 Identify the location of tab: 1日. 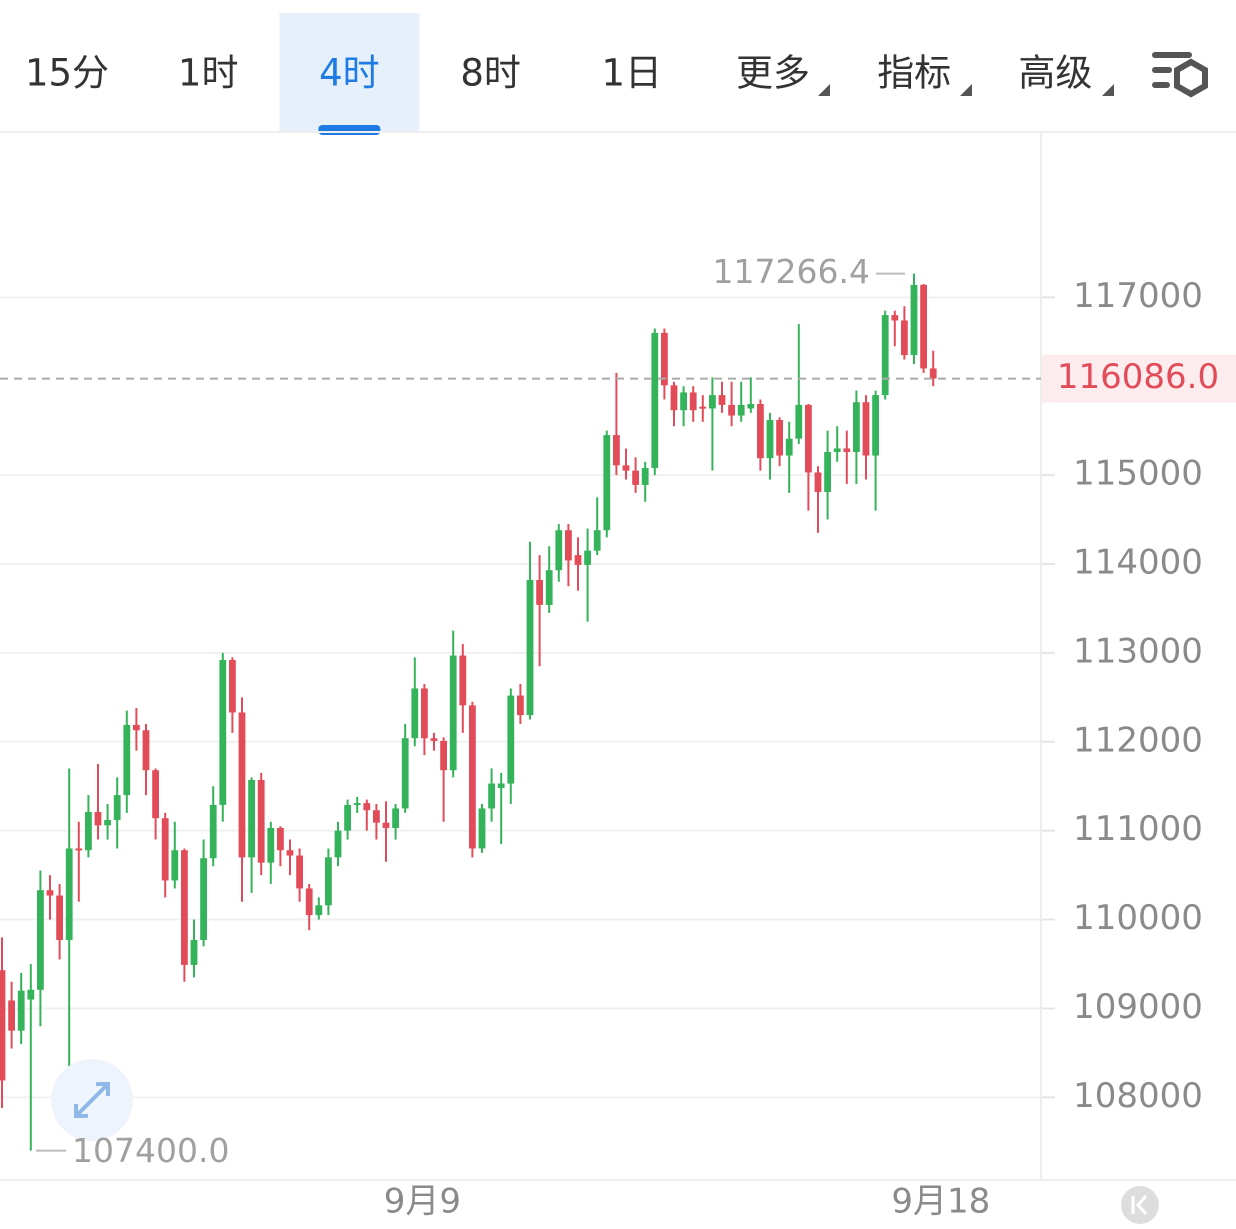
(632, 73).